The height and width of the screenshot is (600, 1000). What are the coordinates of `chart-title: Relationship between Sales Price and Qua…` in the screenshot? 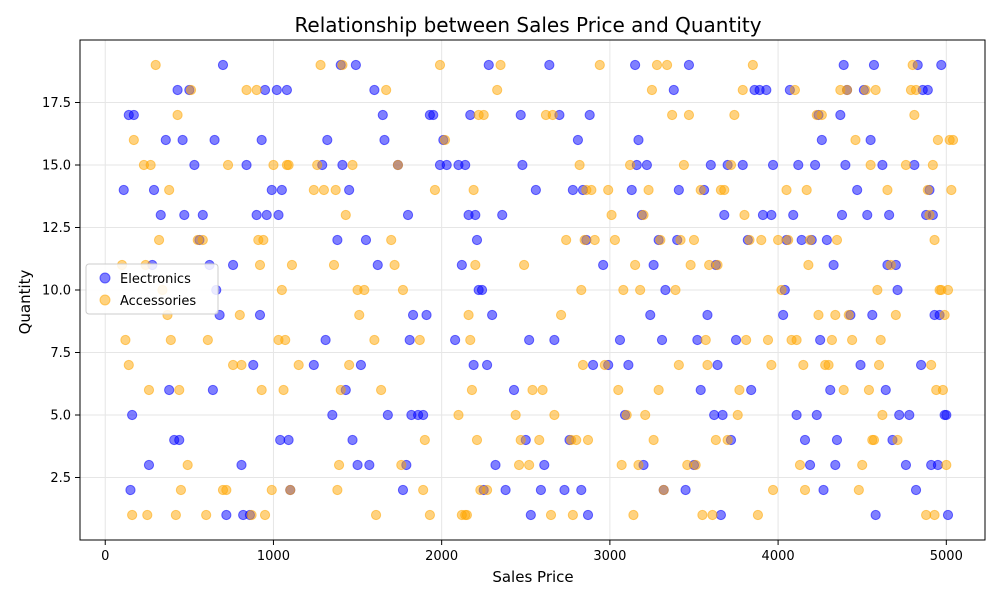 It's located at (527, 25).